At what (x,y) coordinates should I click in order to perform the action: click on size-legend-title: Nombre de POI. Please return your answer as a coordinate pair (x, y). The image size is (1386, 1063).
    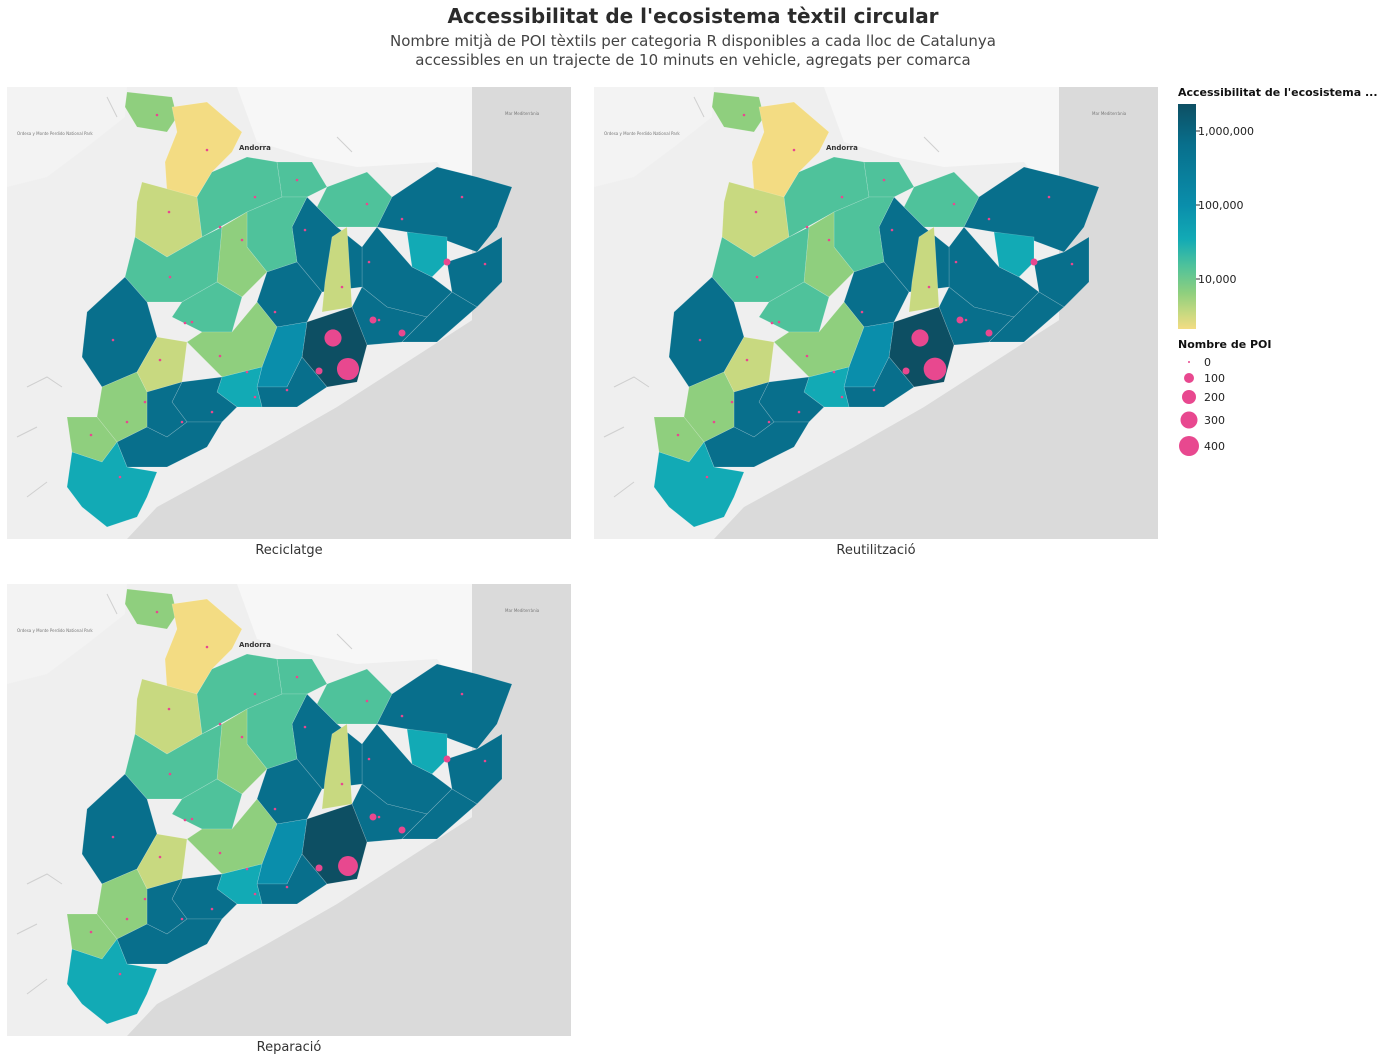
    Looking at the image, I should click on (1225, 344).